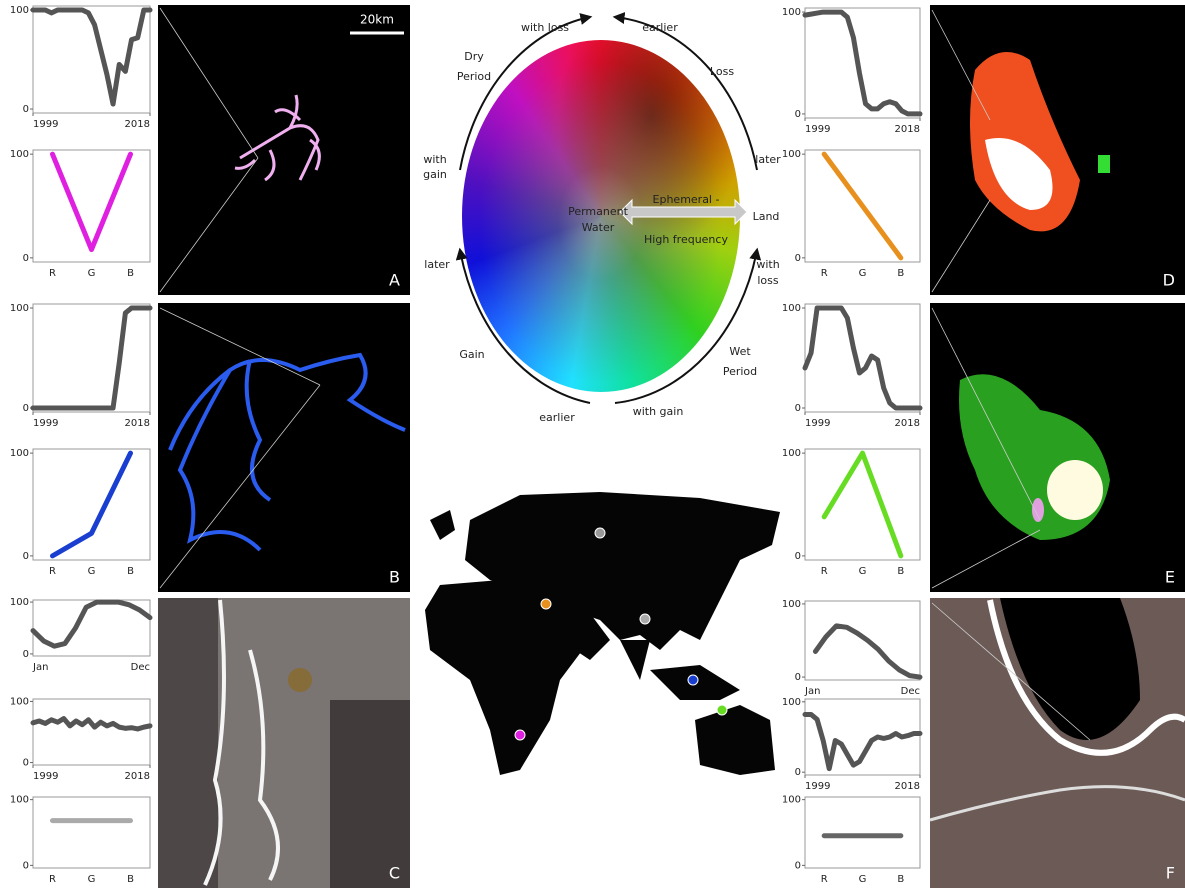 The height and width of the screenshot is (888, 1185). What do you see at coordinates (394, 873) in the screenshot?
I see `panel-label: C` at bounding box center [394, 873].